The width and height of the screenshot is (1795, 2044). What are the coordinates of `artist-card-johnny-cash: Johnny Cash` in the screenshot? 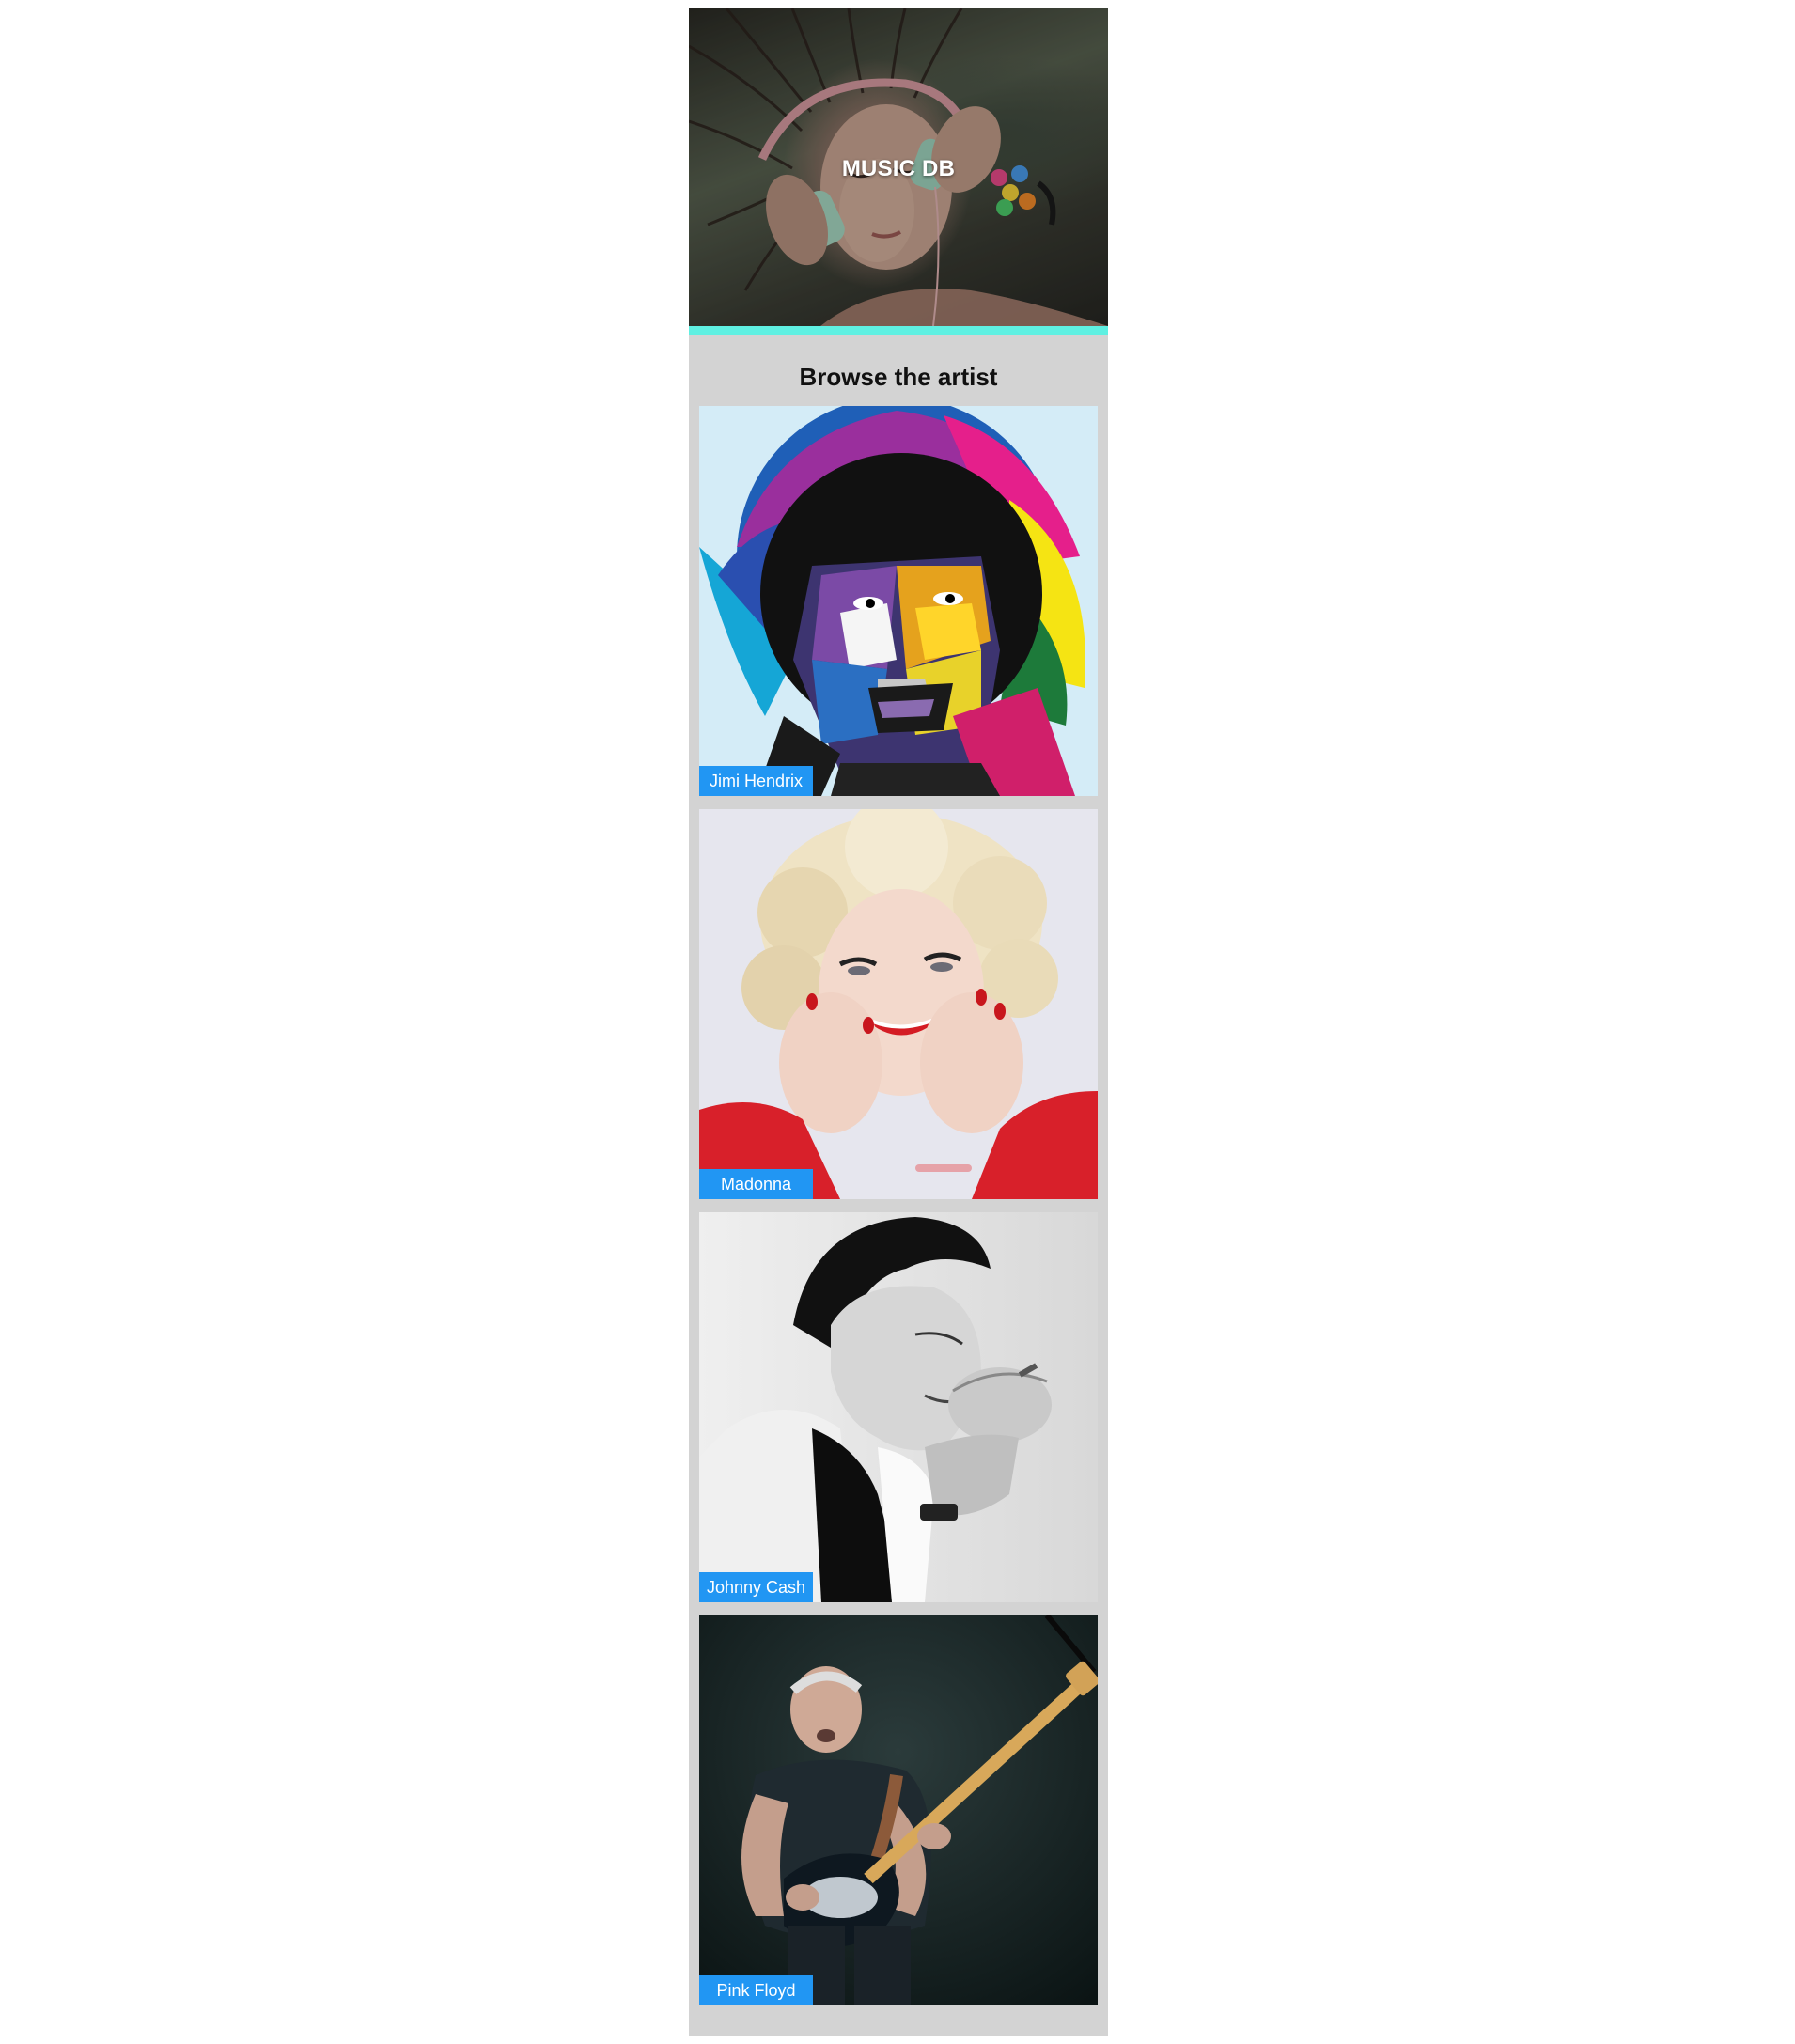 It's located at (898, 1407).